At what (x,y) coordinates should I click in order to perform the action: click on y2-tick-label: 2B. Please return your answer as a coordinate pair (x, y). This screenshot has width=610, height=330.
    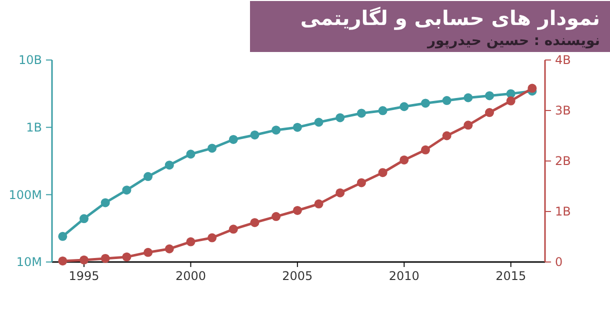
    Looking at the image, I should click on (563, 161).